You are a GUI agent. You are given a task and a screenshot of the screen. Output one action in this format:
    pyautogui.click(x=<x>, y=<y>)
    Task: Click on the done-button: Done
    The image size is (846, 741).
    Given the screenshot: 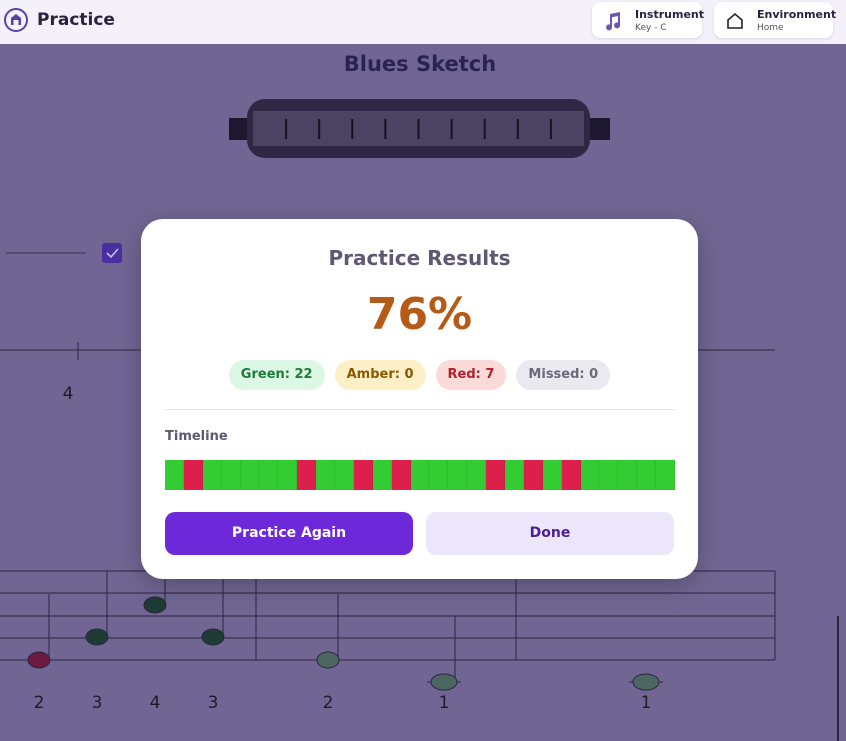 What is the action you would take?
    pyautogui.click(x=550, y=533)
    